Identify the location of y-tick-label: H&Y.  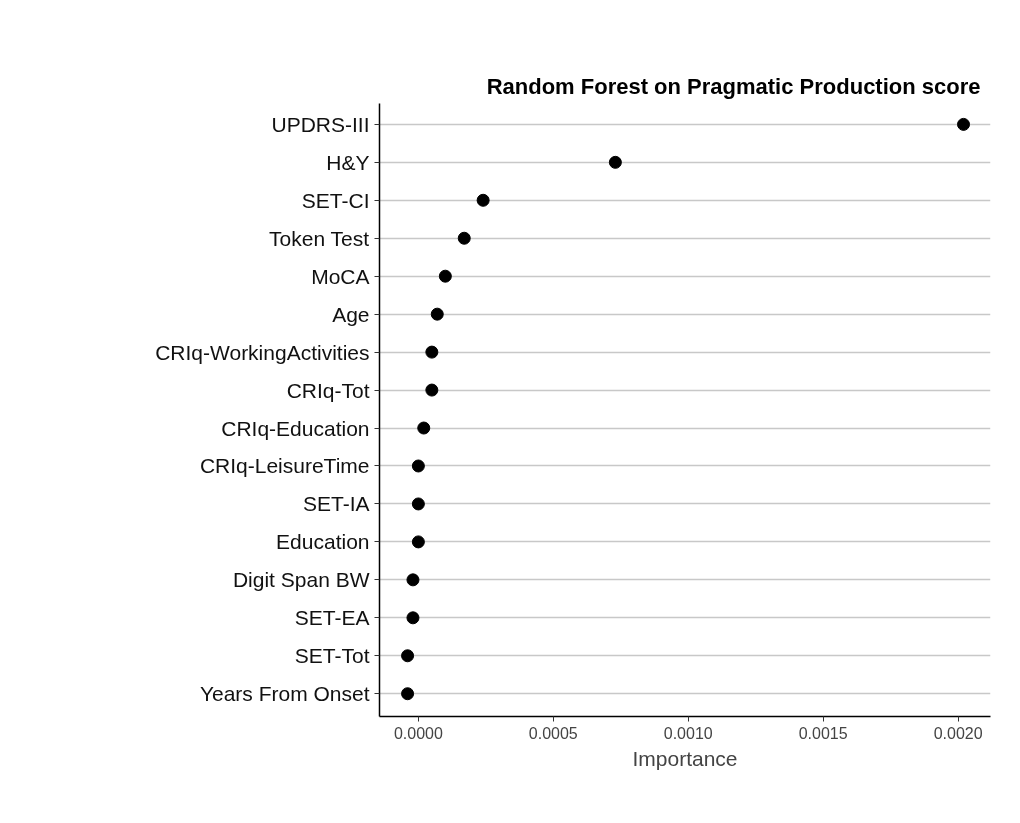
(348, 162).